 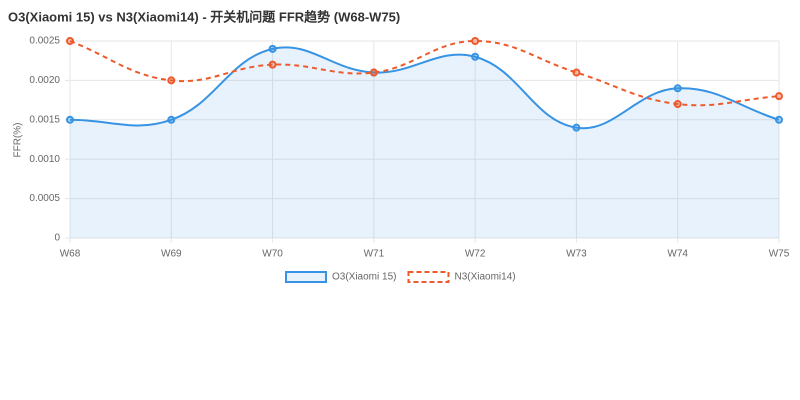 What do you see at coordinates (18, 140) in the screenshot?
I see `y-axis-label: FFR(%)` at bounding box center [18, 140].